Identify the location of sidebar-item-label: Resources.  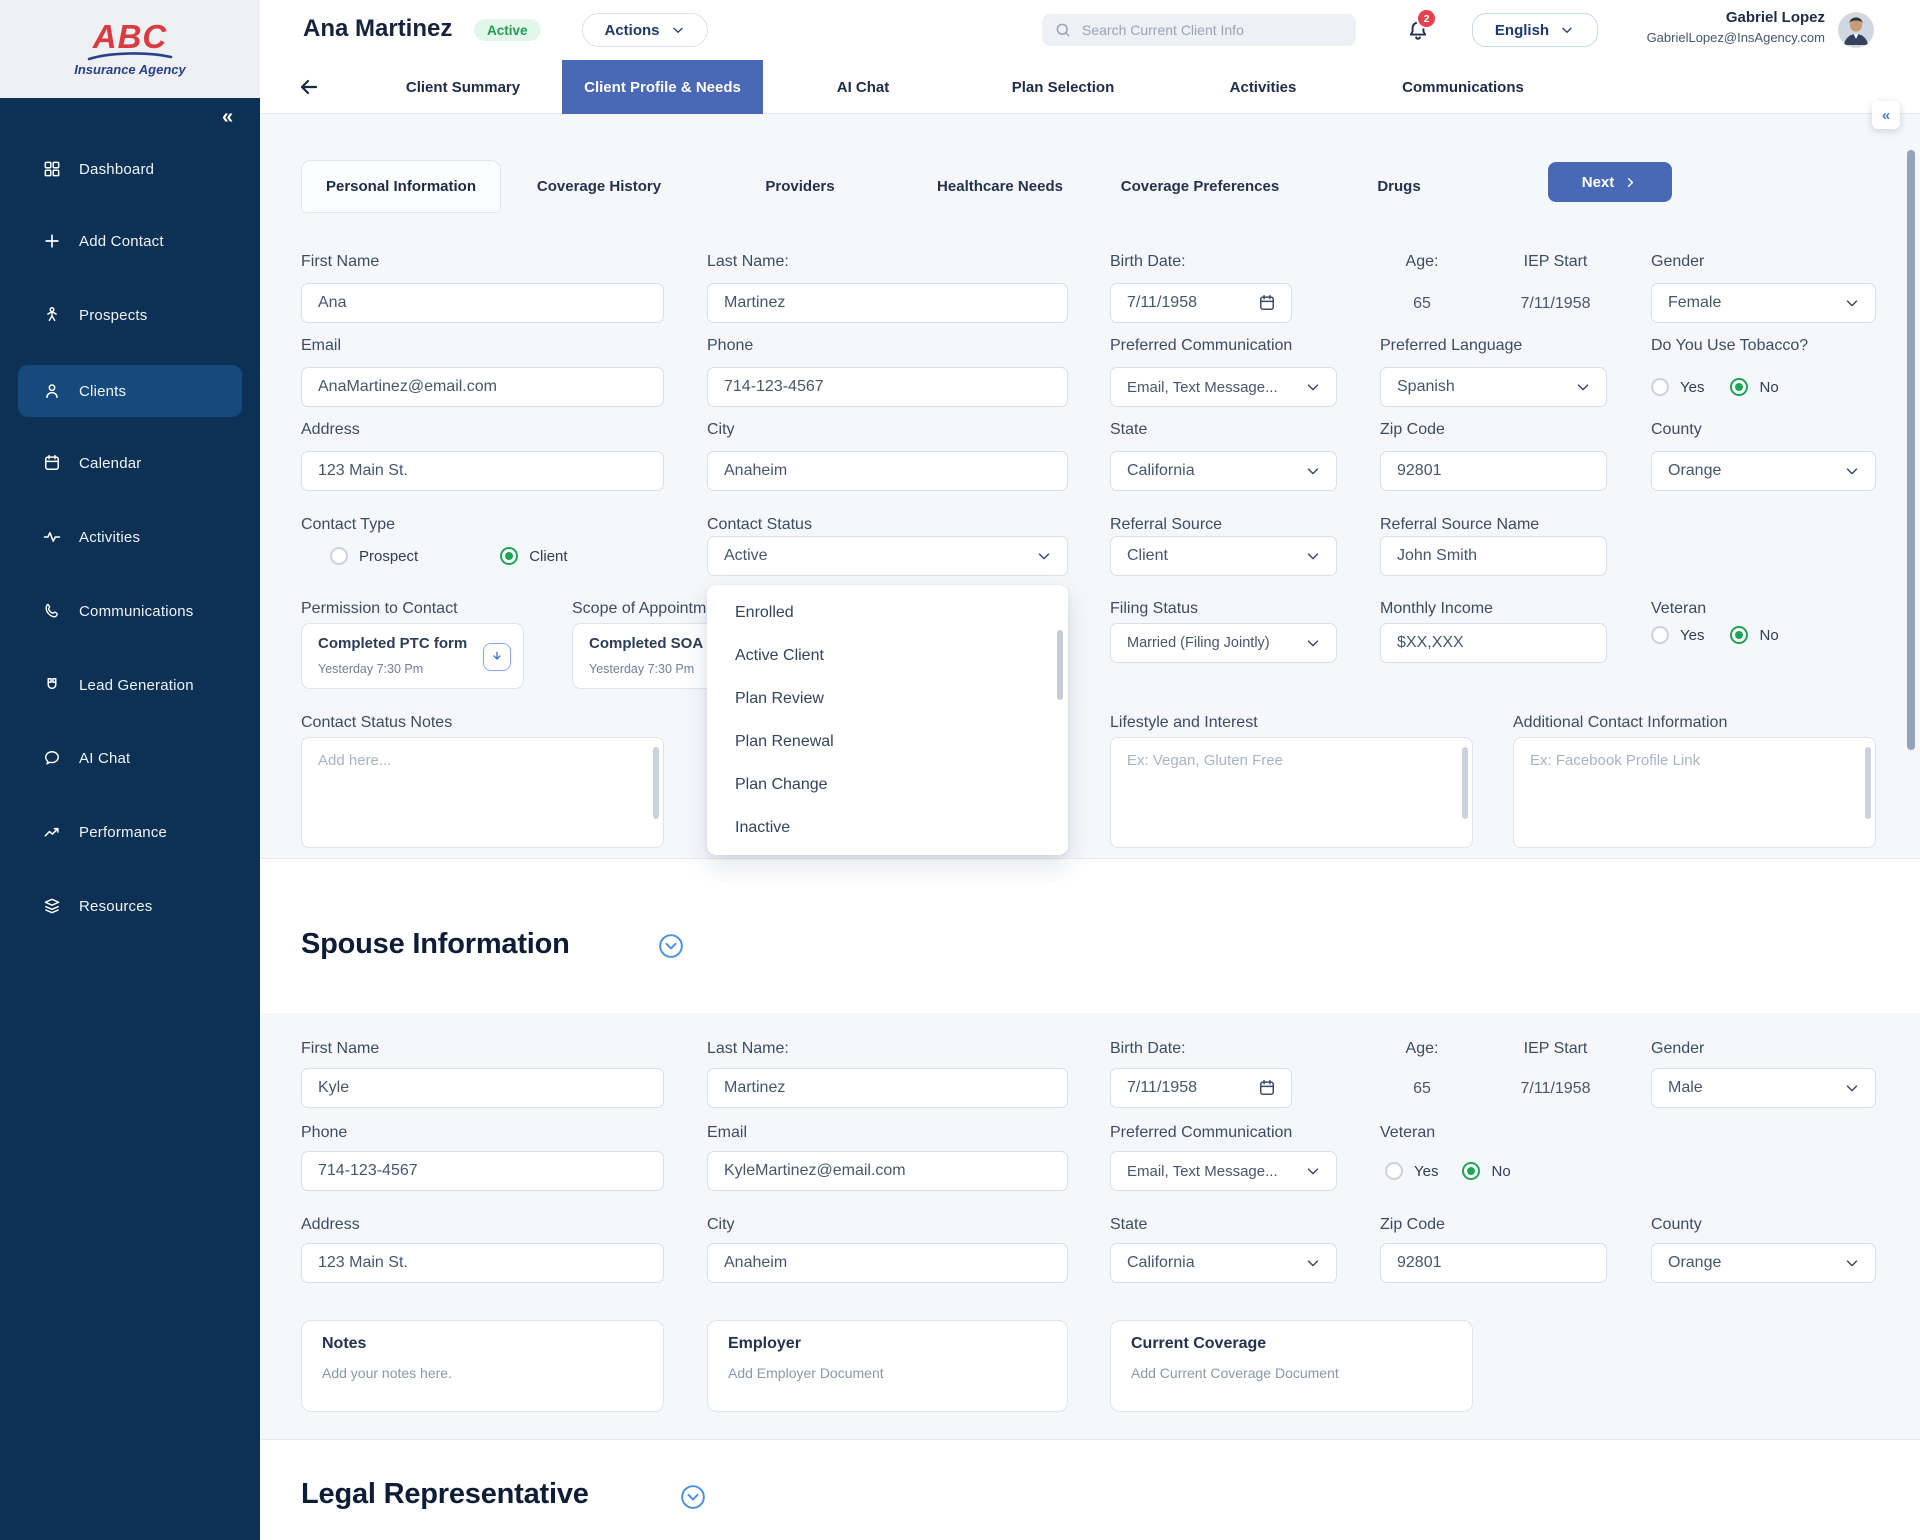
(116, 906).